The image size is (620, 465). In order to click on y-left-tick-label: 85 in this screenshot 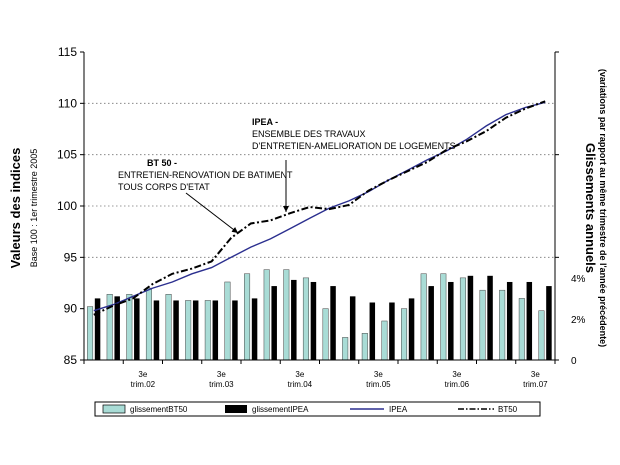, I will do `click(71, 360)`.